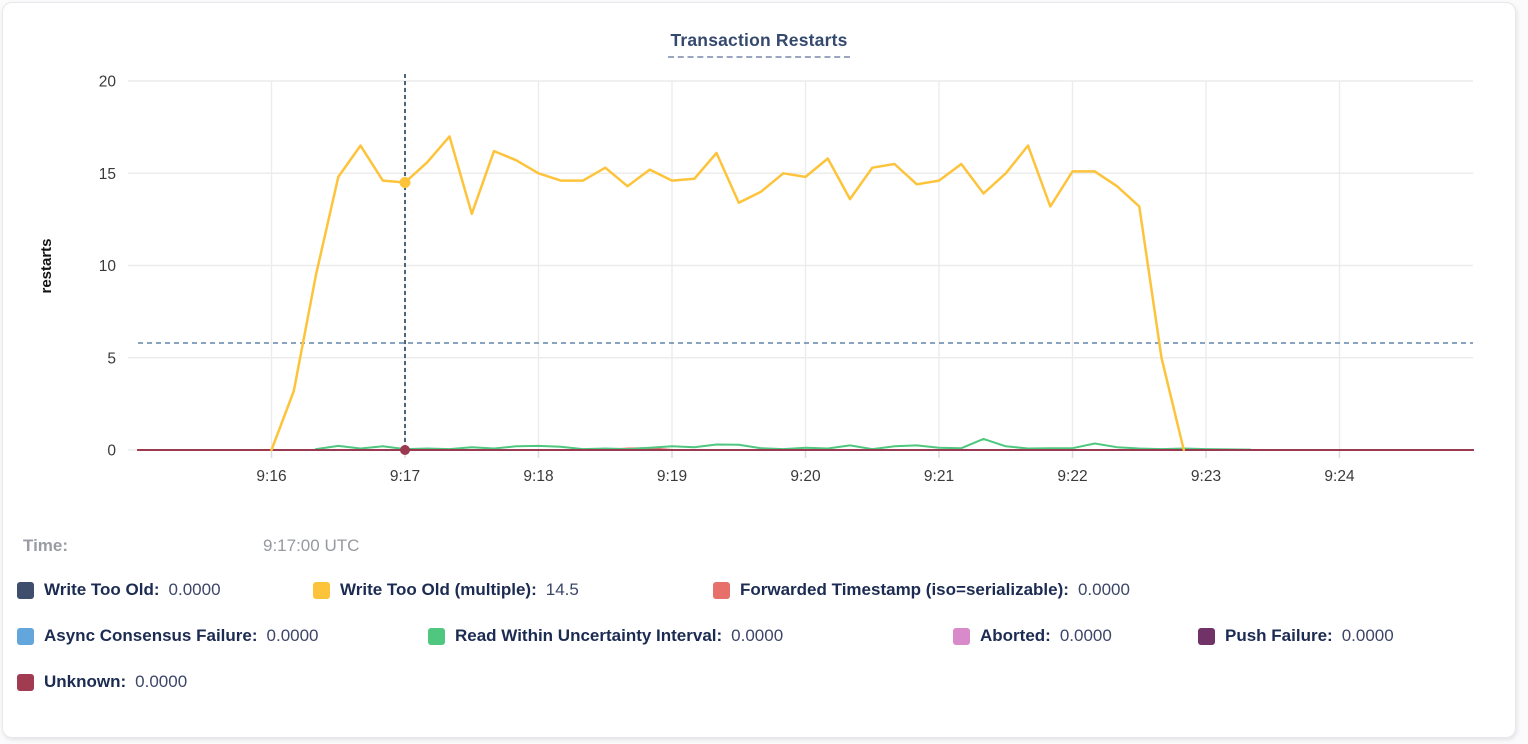 The image size is (1528, 744). I want to click on y-tick-label: 0, so click(111, 451).